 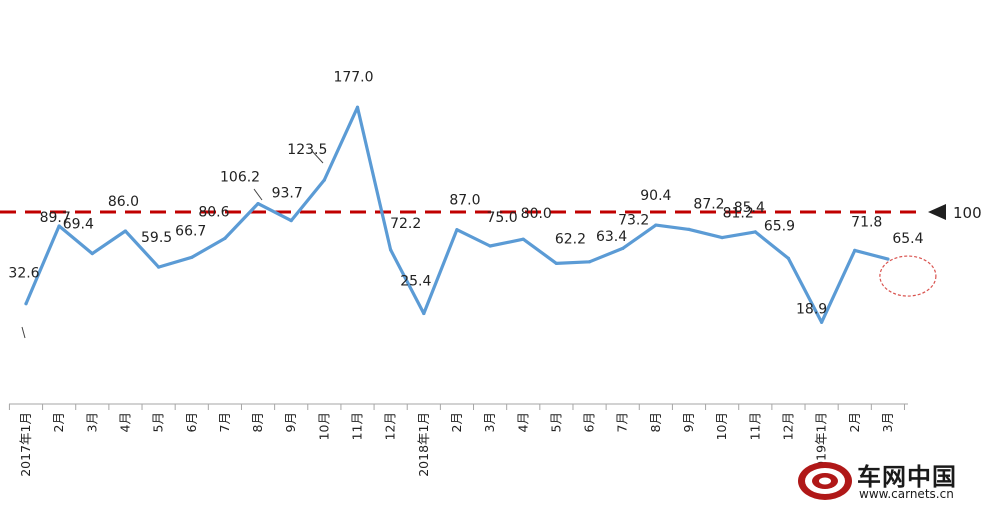 I want to click on data-label: 59.5, so click(x=156, y=238).